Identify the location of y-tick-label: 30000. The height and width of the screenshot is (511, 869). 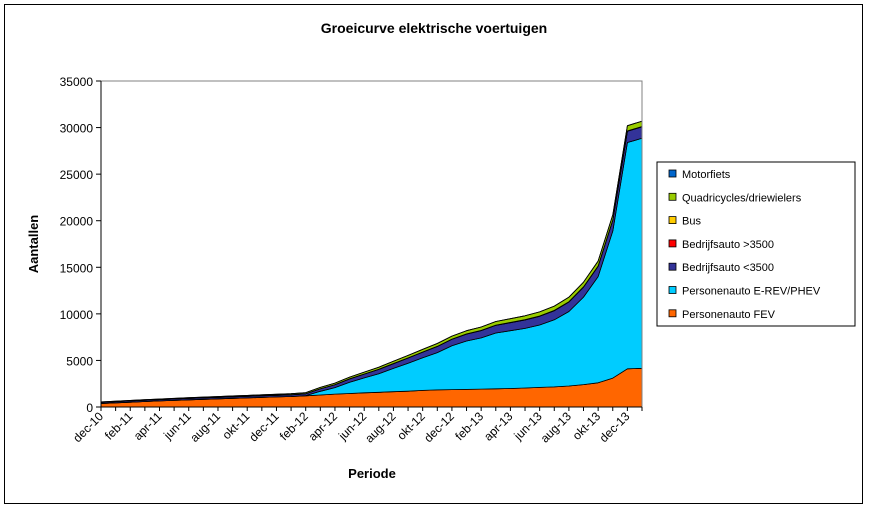
(77, 129).